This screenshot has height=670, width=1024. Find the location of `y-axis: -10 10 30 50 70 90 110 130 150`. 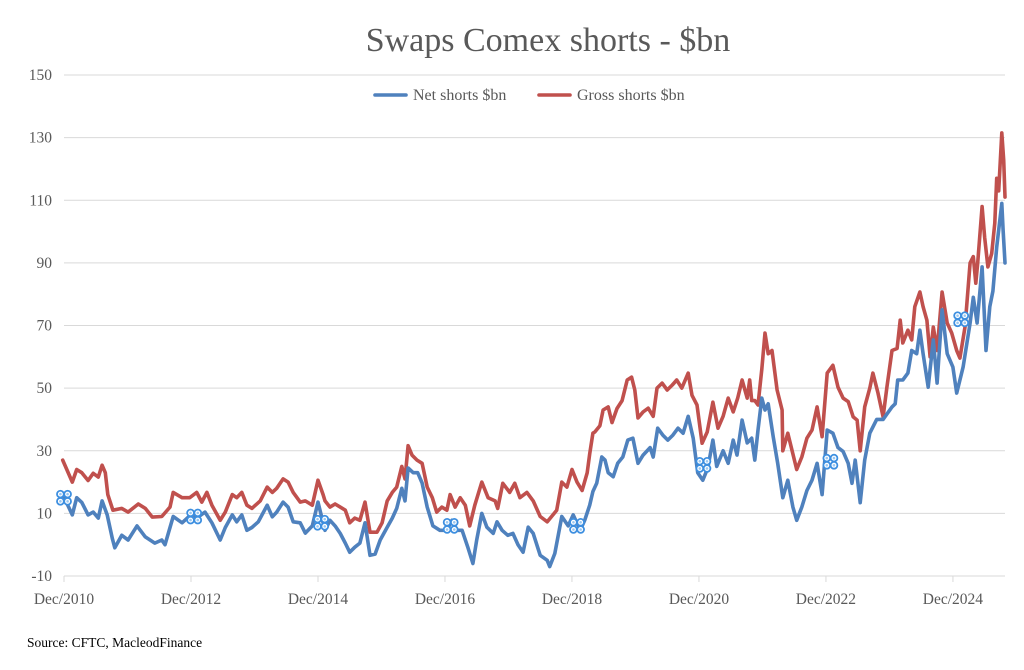

y-axis: -10 10 30 50 70 90 110 130 150 is located at coordinates (41, 326).